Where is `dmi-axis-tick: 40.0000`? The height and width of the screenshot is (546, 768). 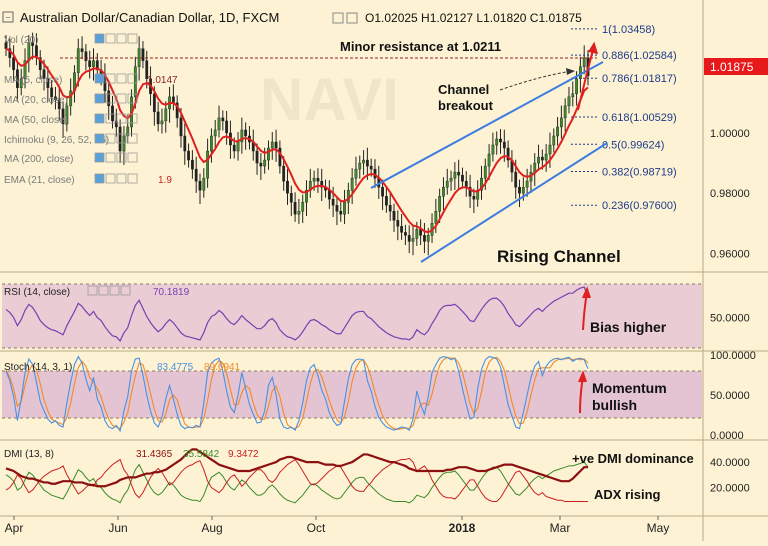 dmi-axis-tick: 40.0000 is located at coordinates (730, 463).